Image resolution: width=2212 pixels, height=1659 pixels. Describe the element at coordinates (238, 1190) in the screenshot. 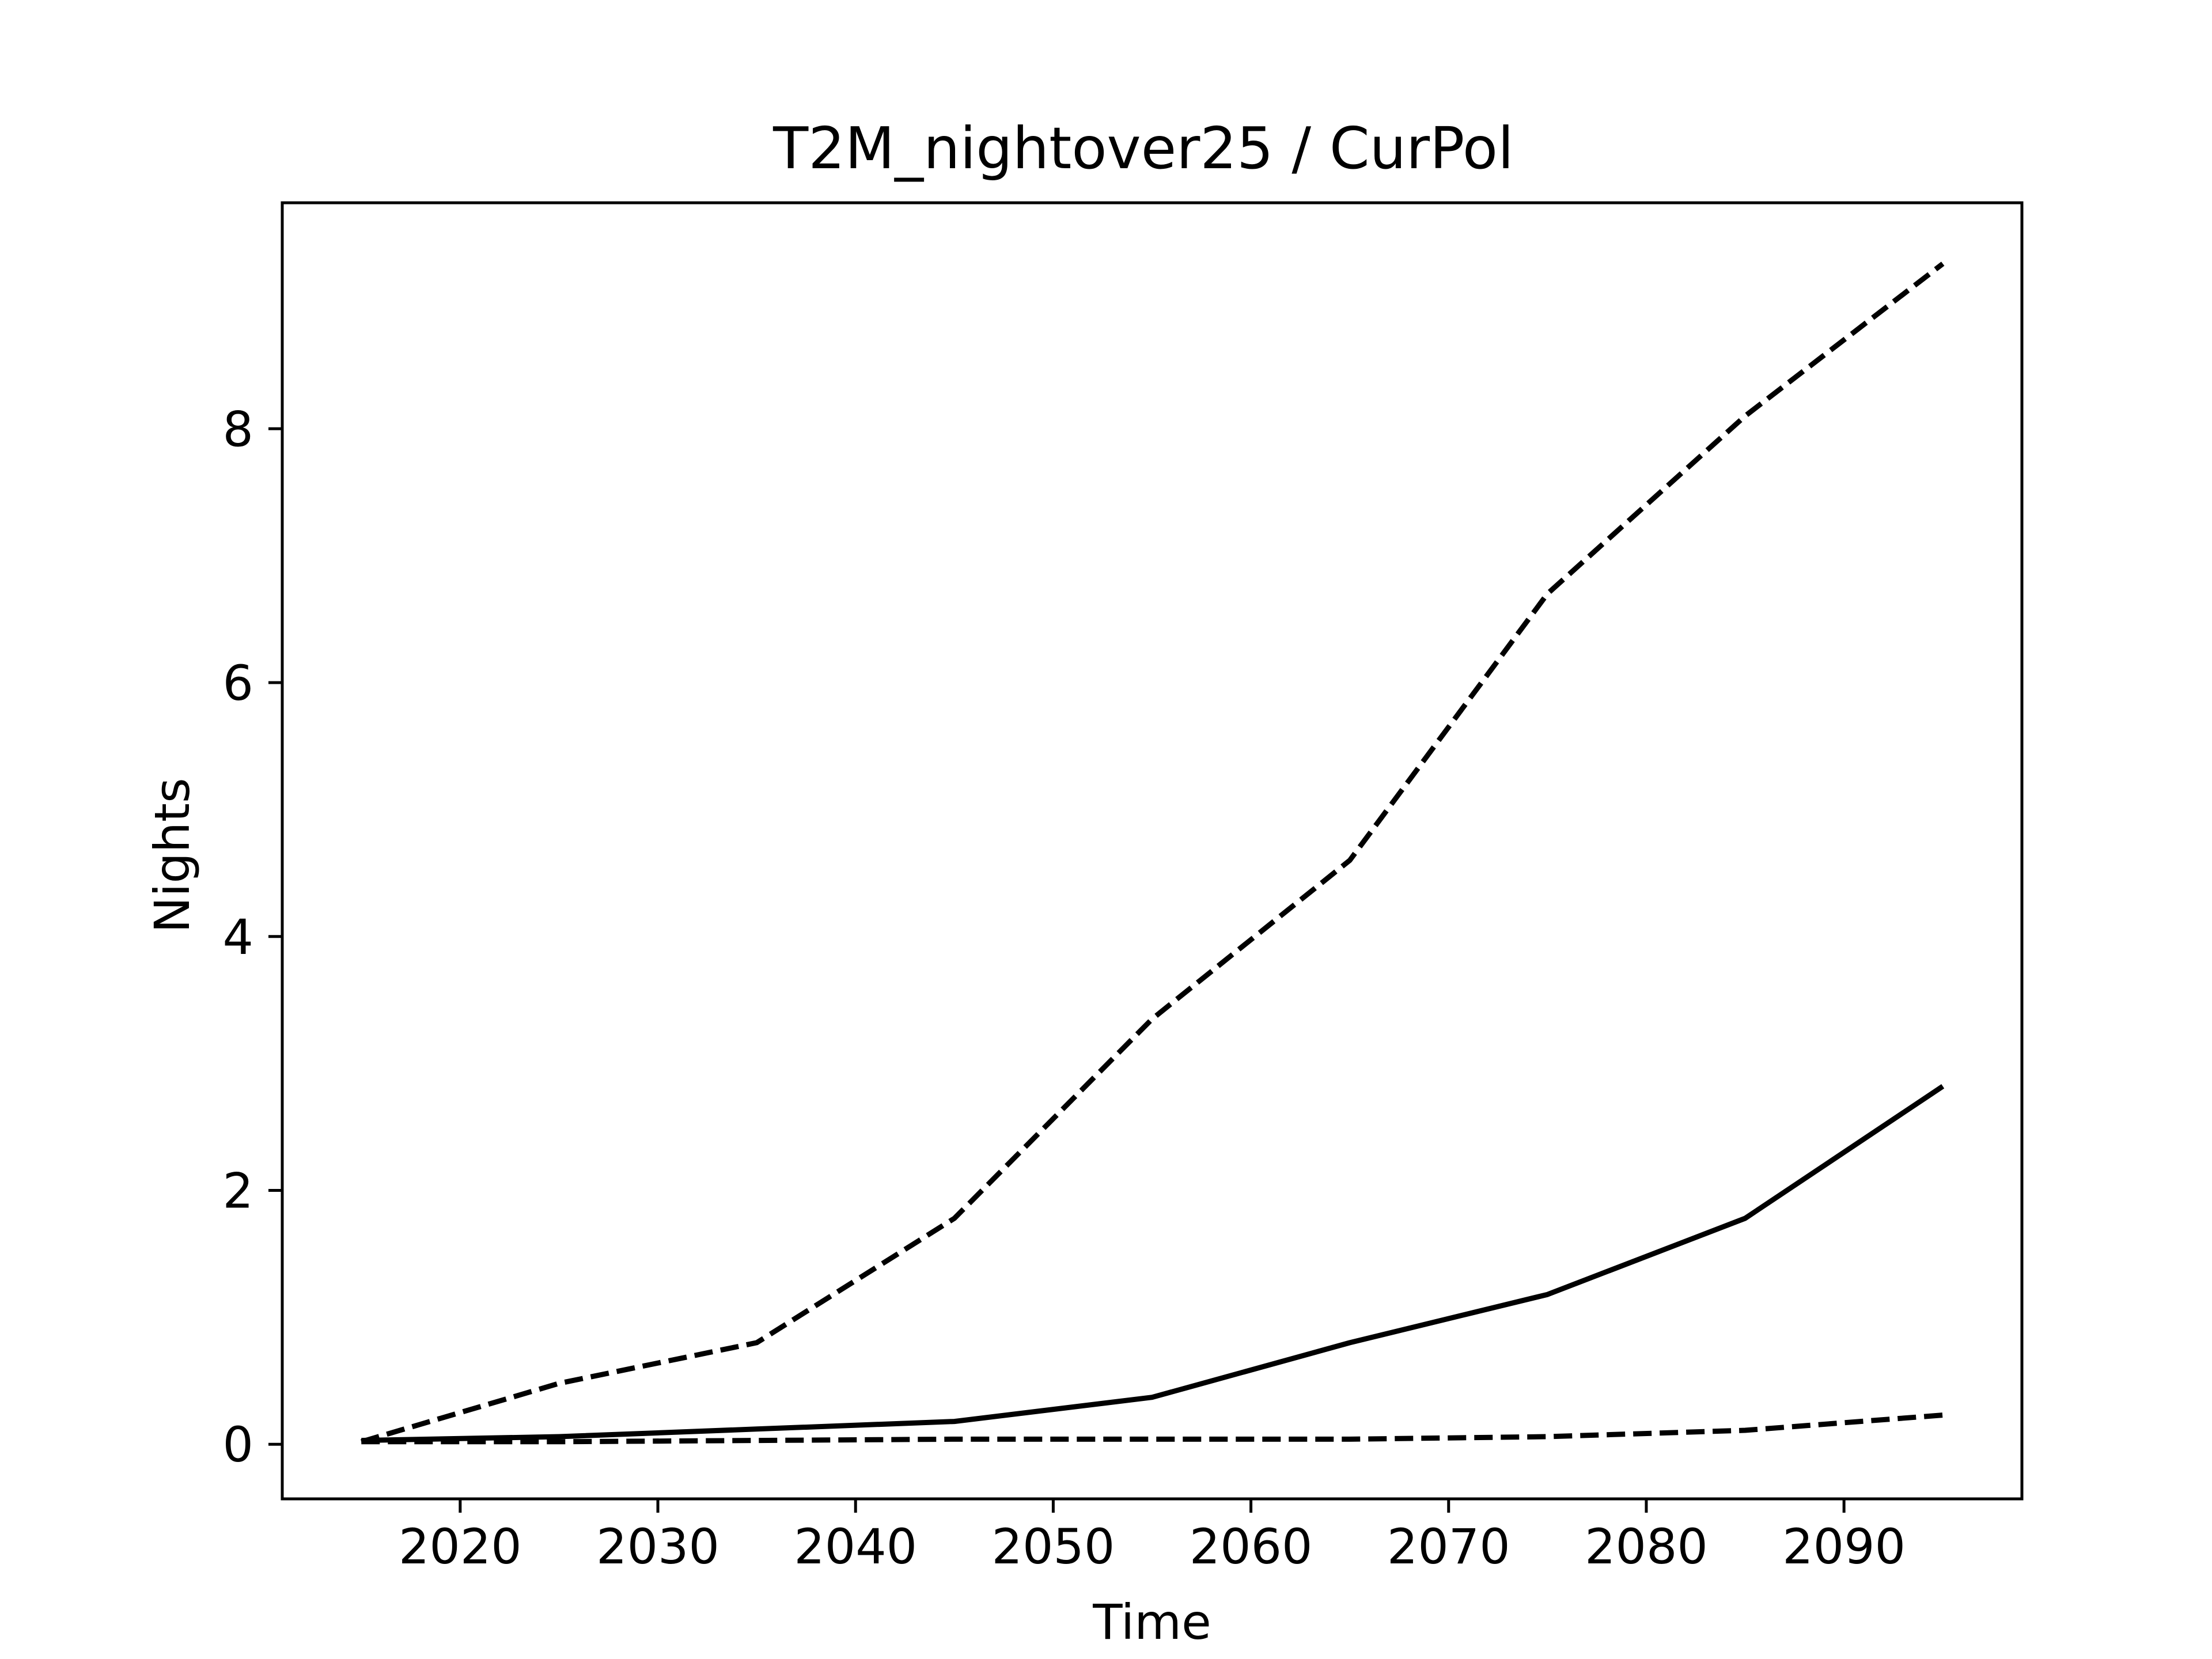

I see `y-tick-label: 2` at that location.